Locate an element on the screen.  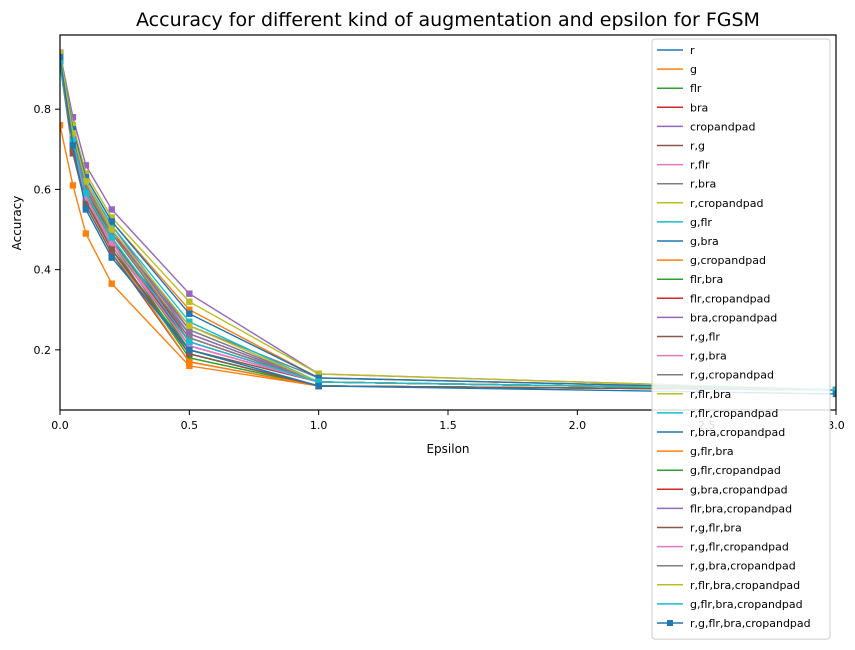
legend-label: flr,bra,cropandpad is located at coordinates (741, 508).